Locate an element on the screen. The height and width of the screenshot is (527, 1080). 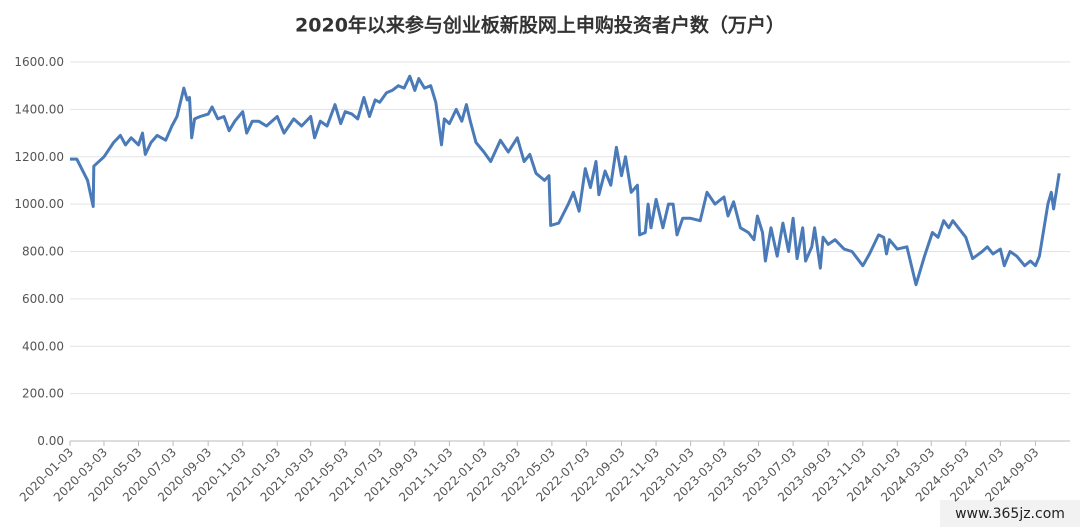
y-tick-label: 0.00 is located at coordinates (50, 441).